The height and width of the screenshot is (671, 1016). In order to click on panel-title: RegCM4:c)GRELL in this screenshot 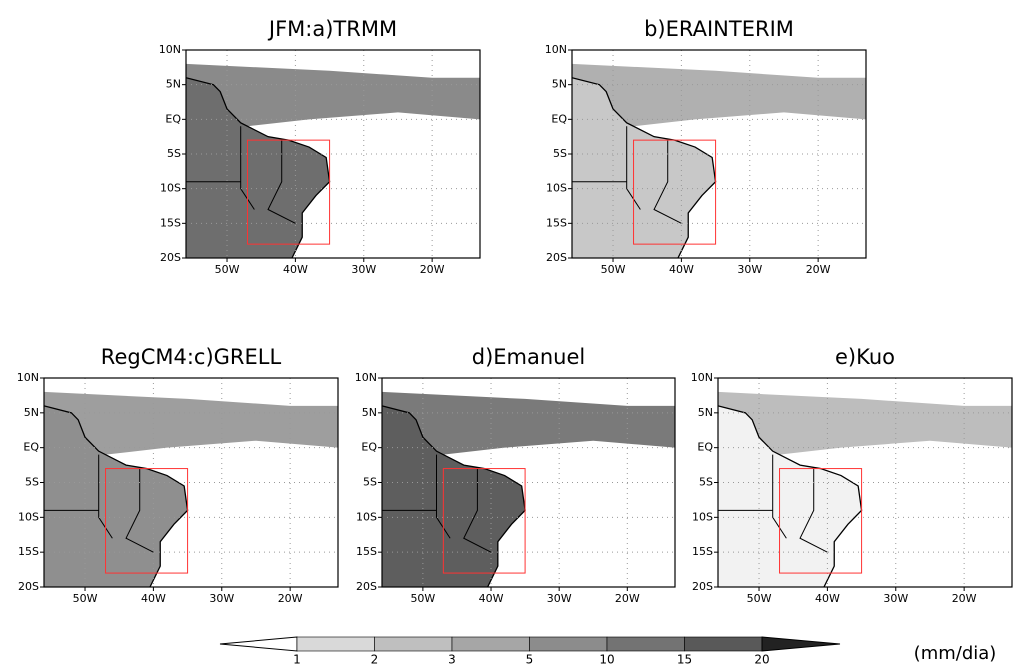, I will do `click(191, 357)`.